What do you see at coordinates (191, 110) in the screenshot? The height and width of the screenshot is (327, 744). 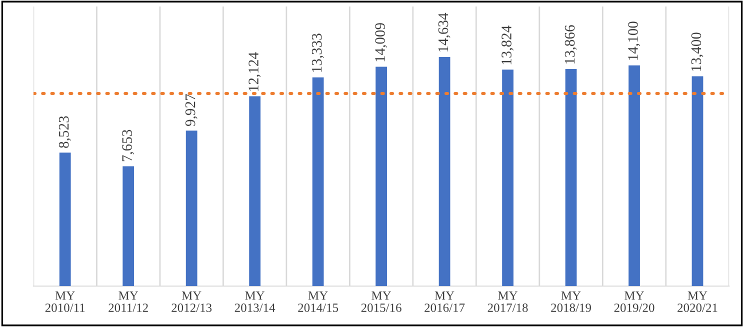 I see `data-label: 9,927` at bounding box center [191, 110].